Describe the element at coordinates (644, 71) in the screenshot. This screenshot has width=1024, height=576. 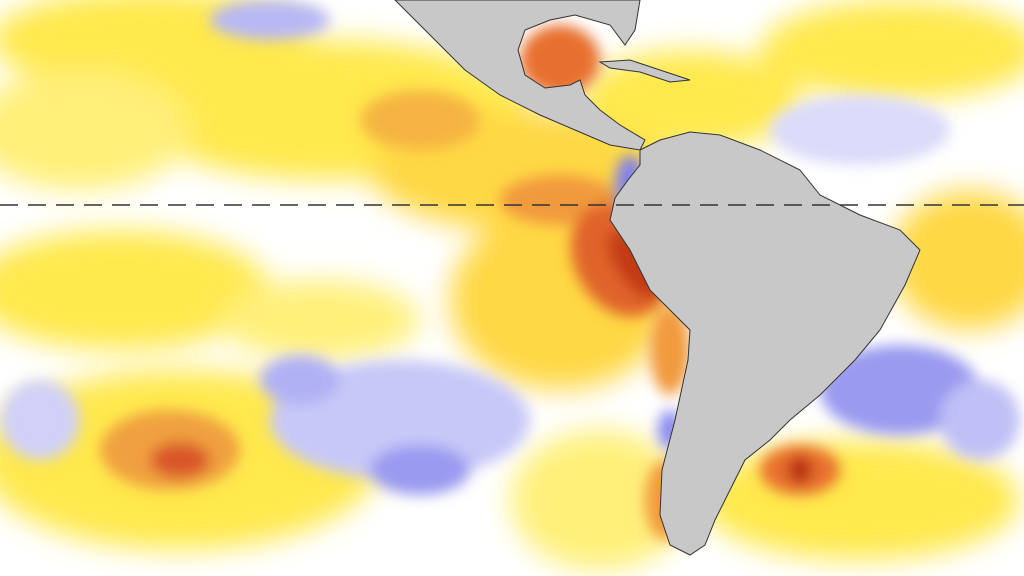
I see `cuba` at that location.